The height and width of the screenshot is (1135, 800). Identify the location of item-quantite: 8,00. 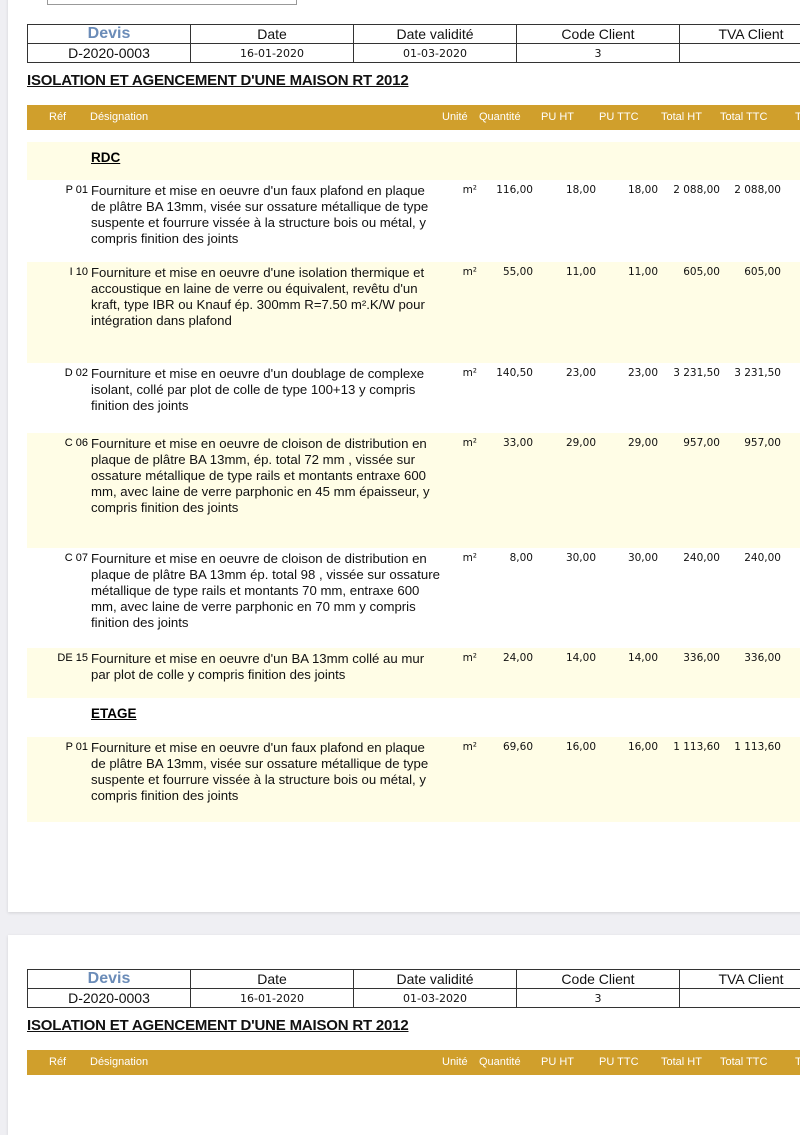
(521, 558).